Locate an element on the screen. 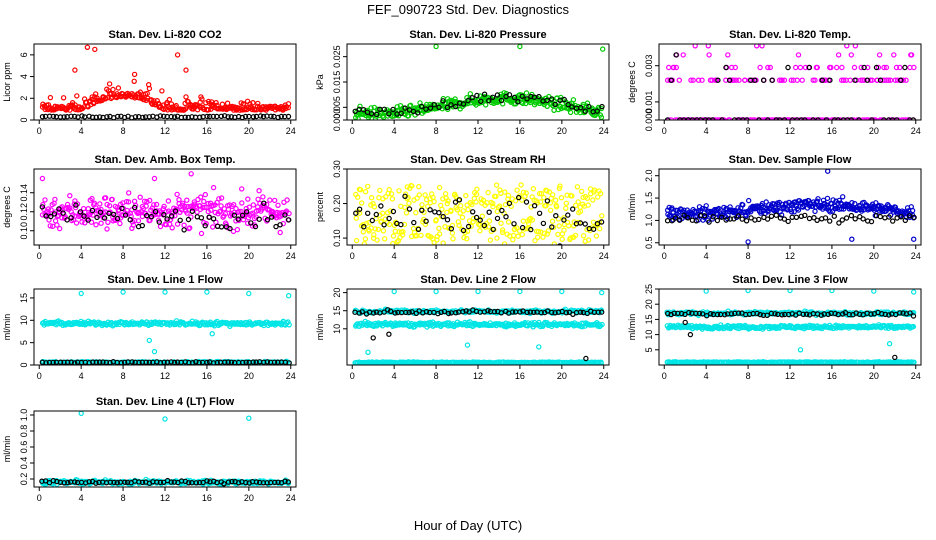  panel-title: Stan. Dev. Li-820 Pressure is located at coordinates (477, 35).